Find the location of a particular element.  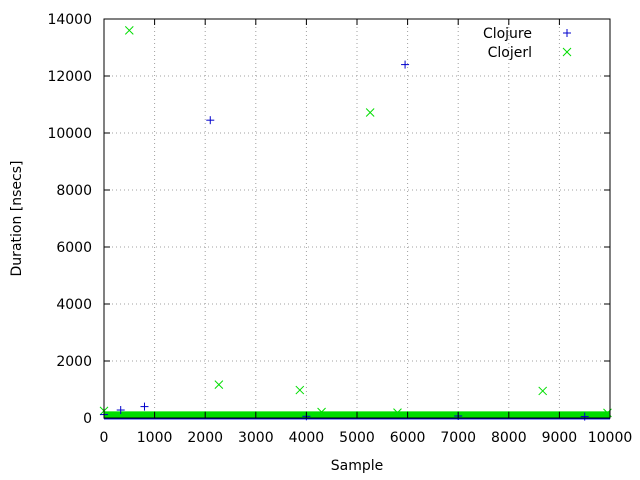

x-tick-label: 8000 is located at coordinates (509, 438).